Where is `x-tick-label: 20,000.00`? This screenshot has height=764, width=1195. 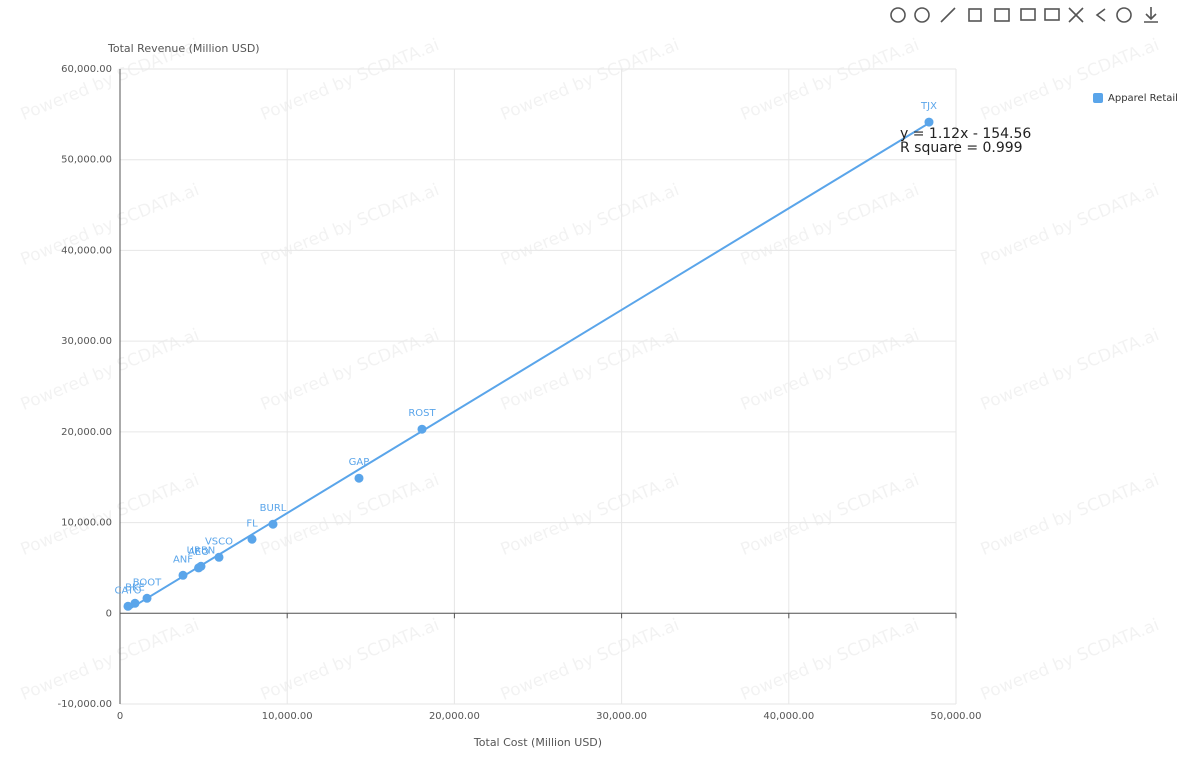
x-tick-label: 20,000.00 is located at coordinates (454, 716).